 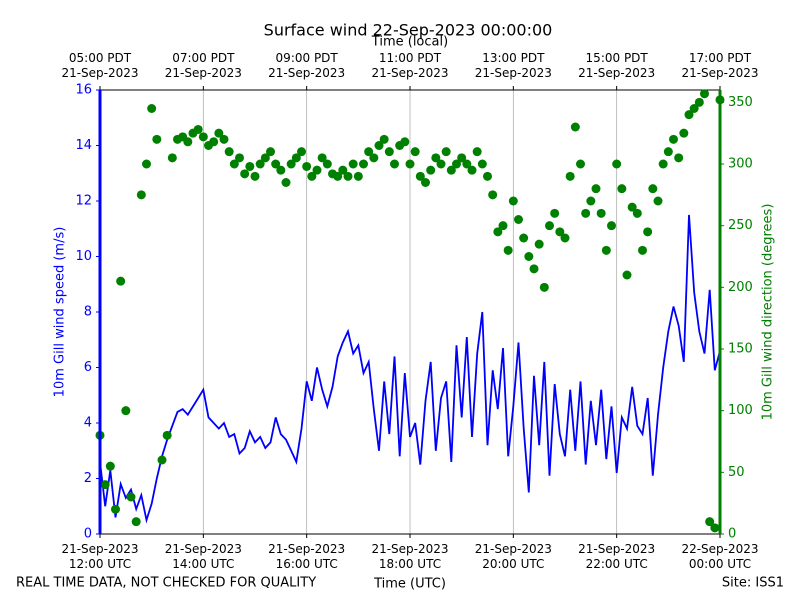 I want to click on y2-axis-label: 10m Gill wind direction (degrees), so click(x=768, y=312).